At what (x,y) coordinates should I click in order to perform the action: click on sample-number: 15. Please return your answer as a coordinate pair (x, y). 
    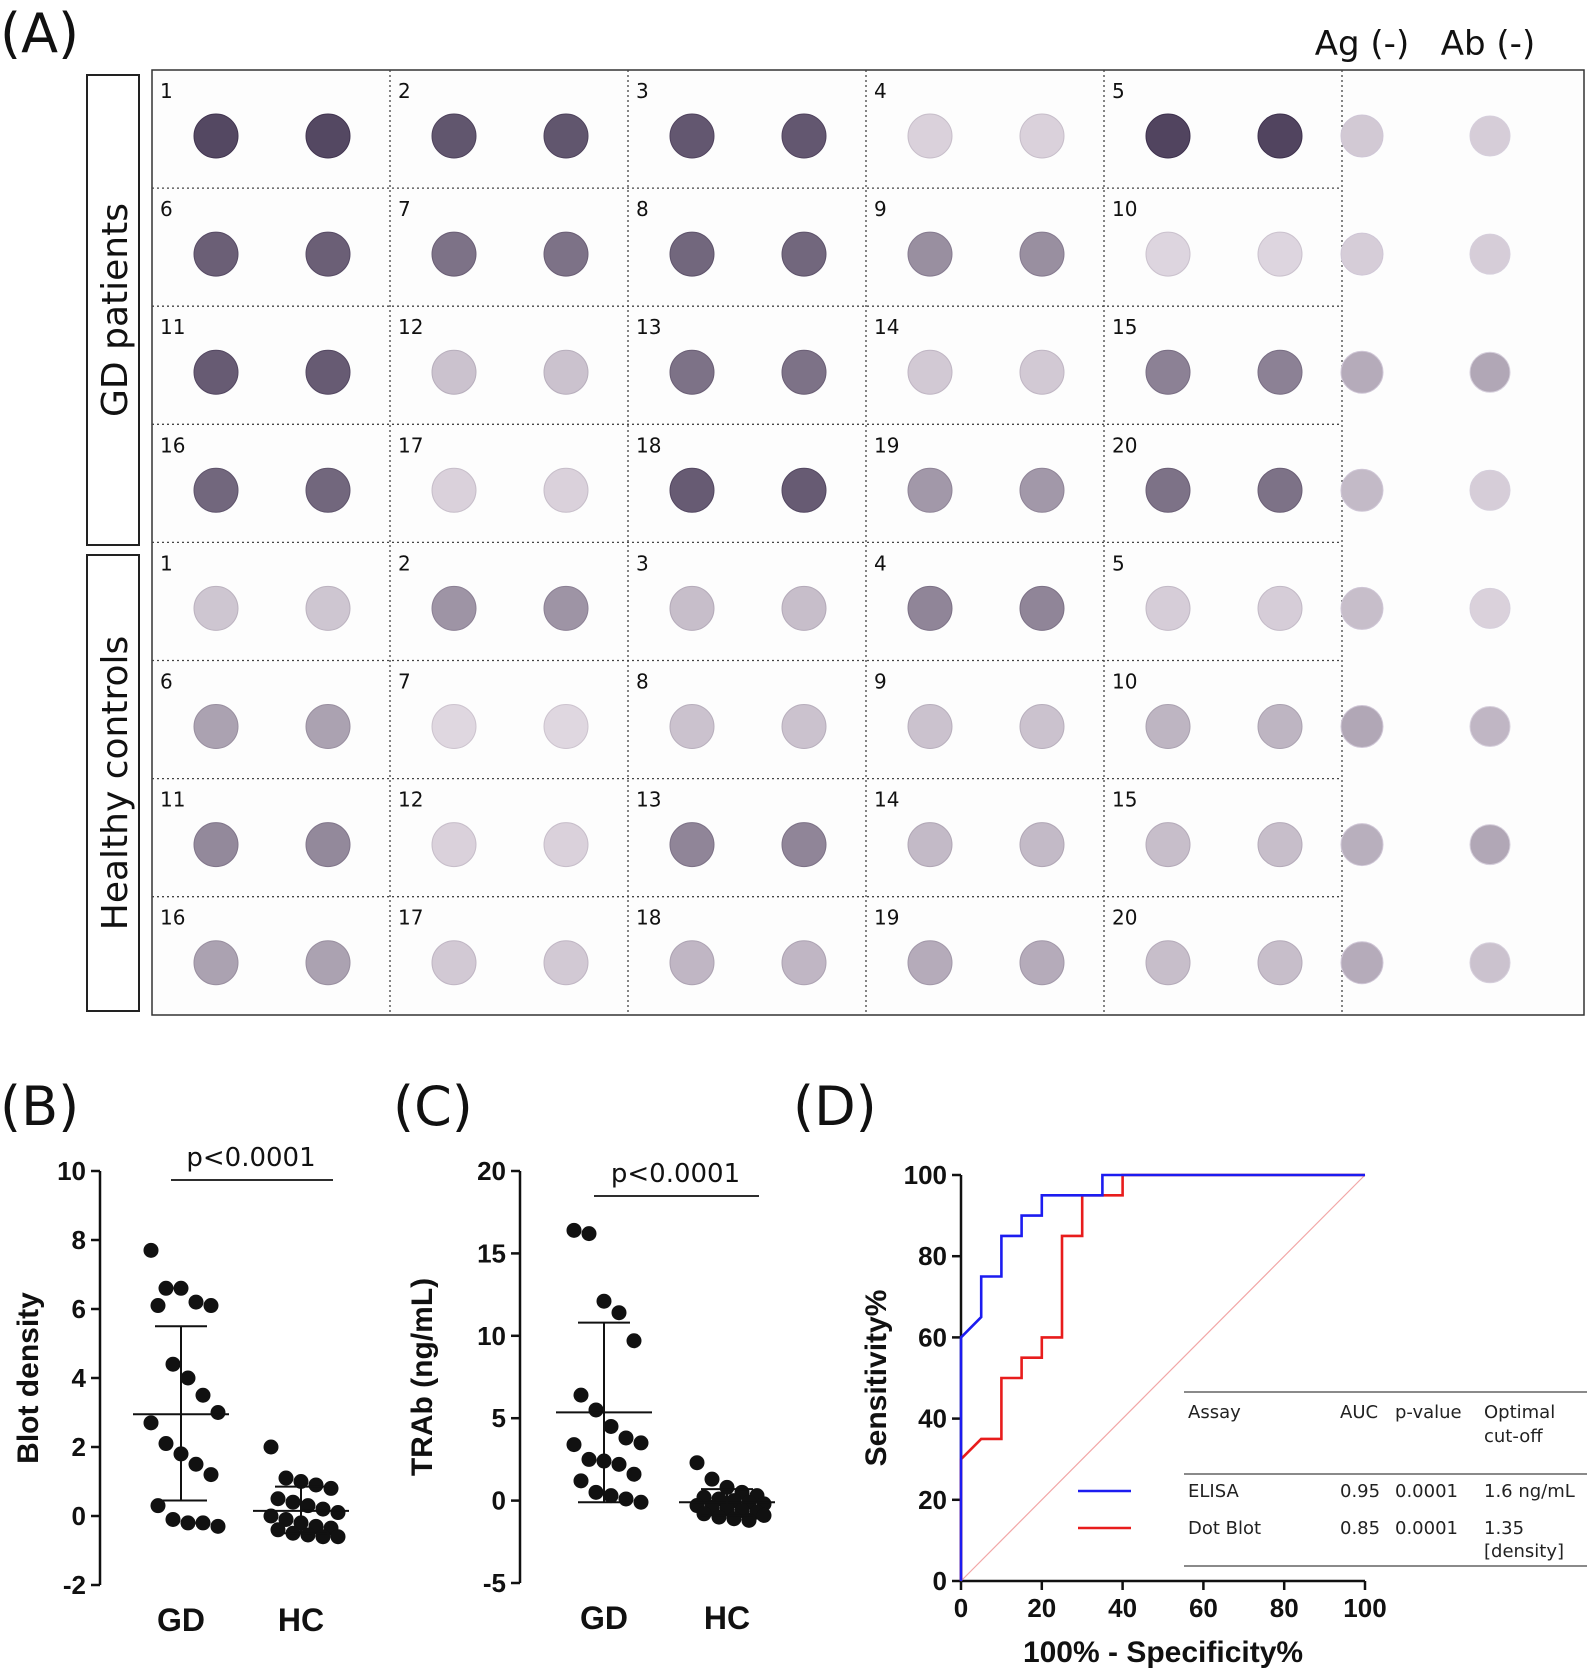
    Looking at the image, I should click on (1124, 800).